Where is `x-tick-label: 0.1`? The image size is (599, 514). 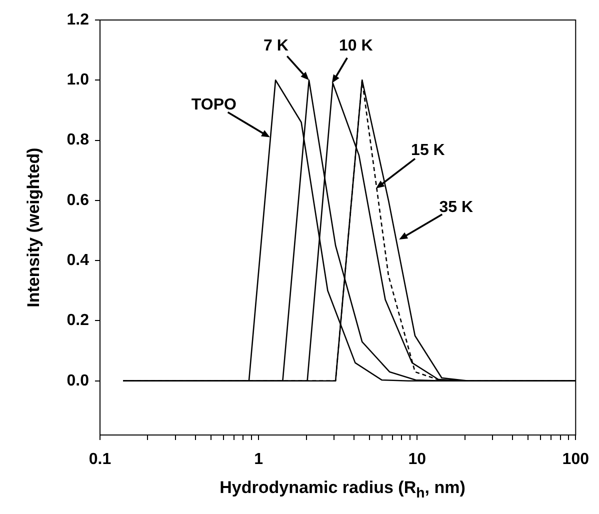 x-tick-label: 0.1 is located at coordinates (100, 459).